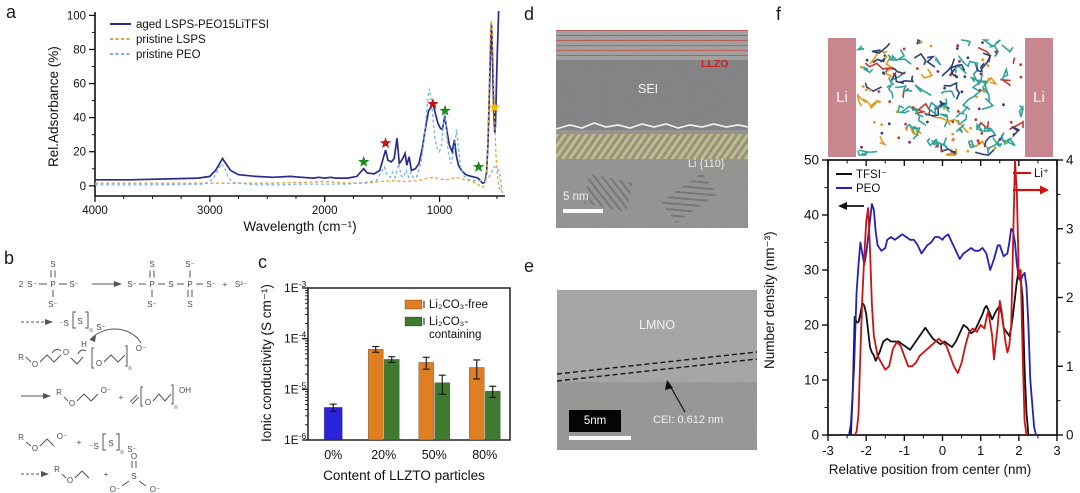 This screenshot has width=1080, height=493. What do you see at coordinates (458, 305) in the screenshot?
I see `svg-text: Li₂CO₃-free` at bounding box center [458, 305].